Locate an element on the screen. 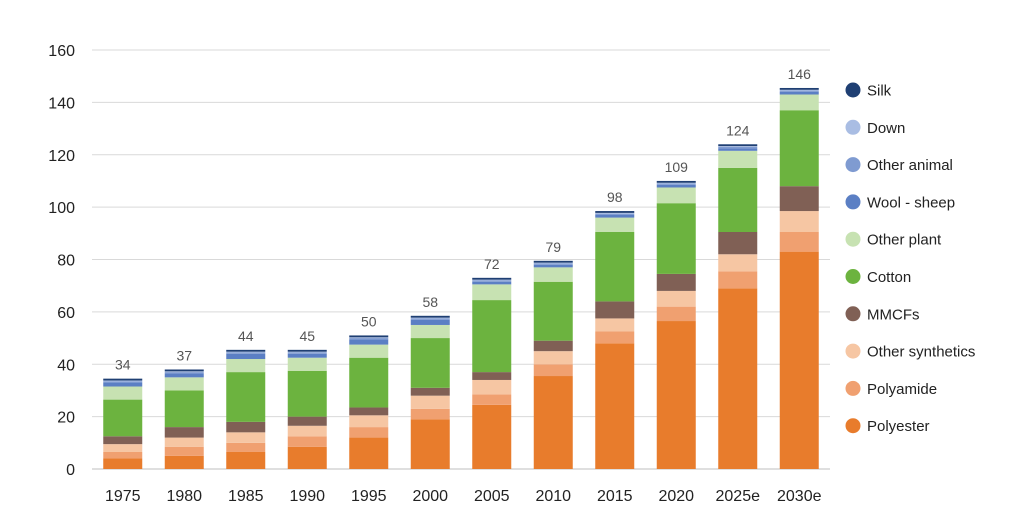 The height and width of the screenshot is (522, 1024). x-tick-label: 2000 is located at coordinates (430, 496).